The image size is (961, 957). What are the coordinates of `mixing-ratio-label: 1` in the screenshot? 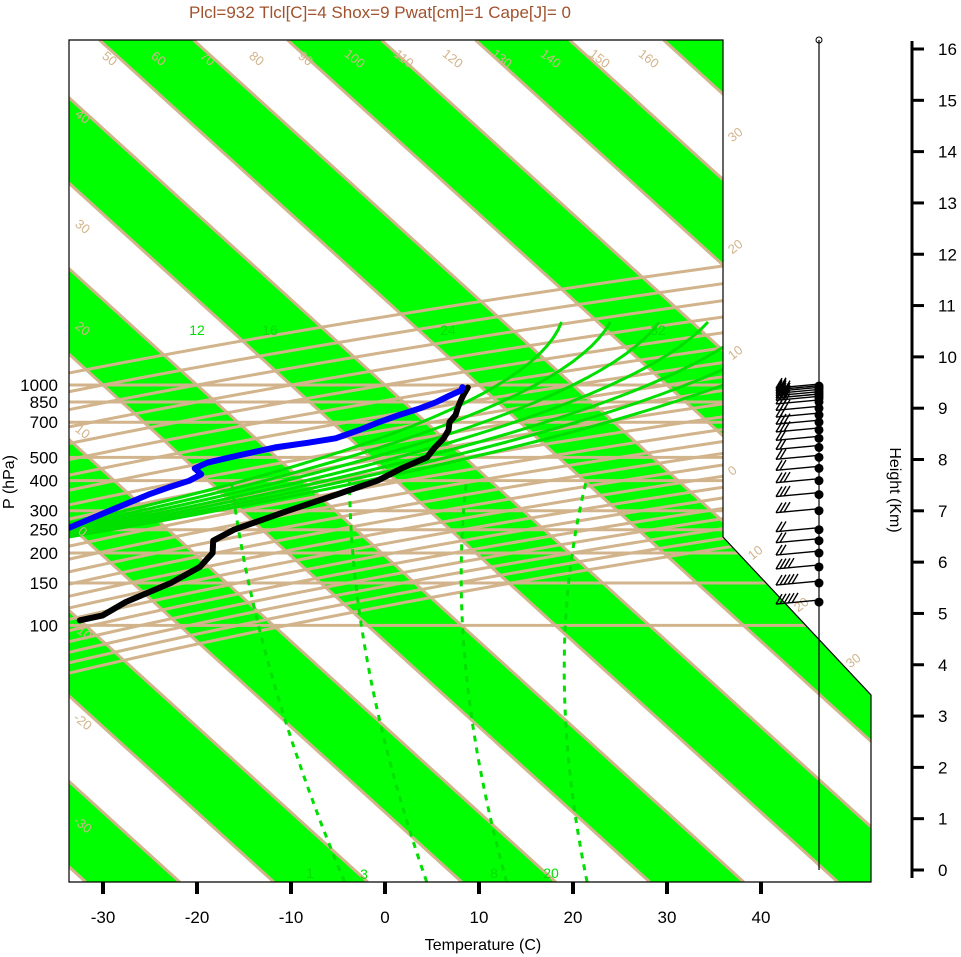 It's located at (310, 873).